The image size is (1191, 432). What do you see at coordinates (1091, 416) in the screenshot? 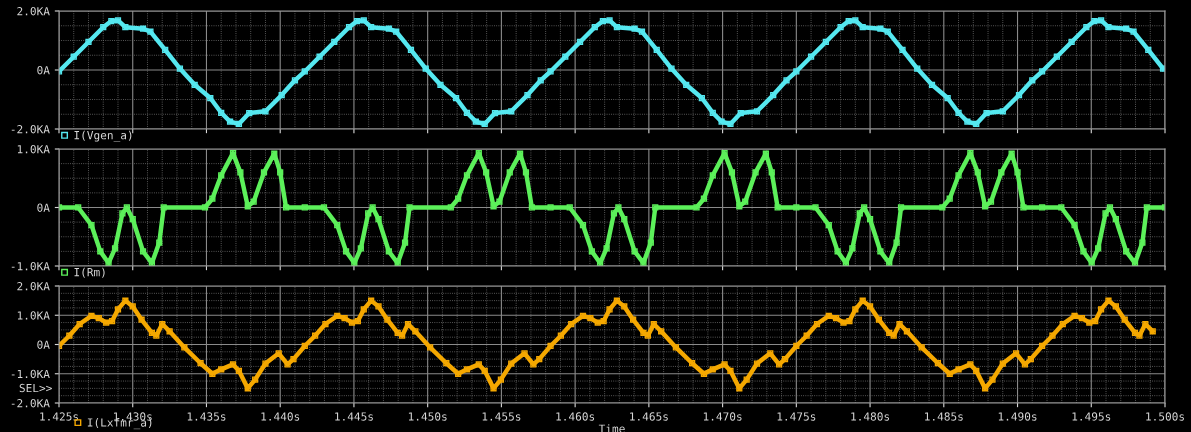
I see `x-tick-label: 1.495s` at bounding box center [1091, 416].